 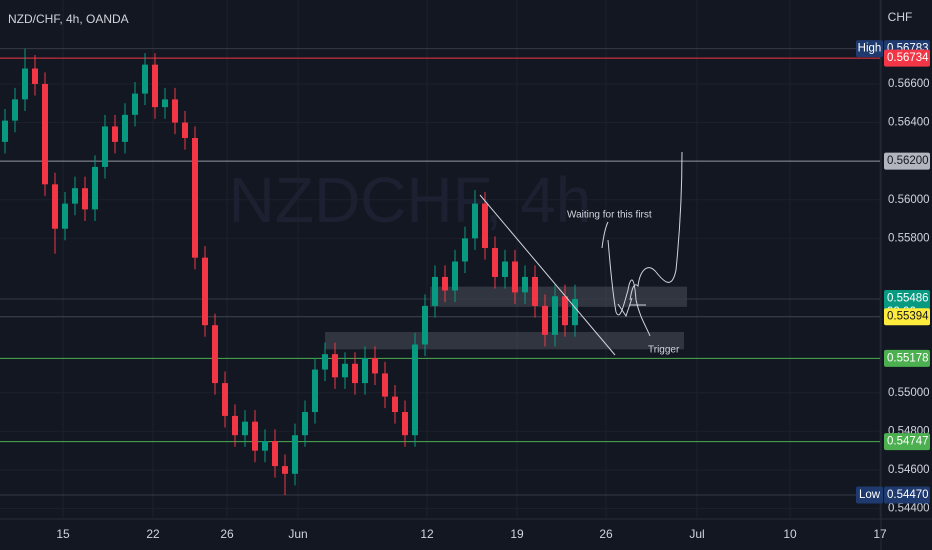 I want to click on currency: CHF, so click(x=900, y=17).